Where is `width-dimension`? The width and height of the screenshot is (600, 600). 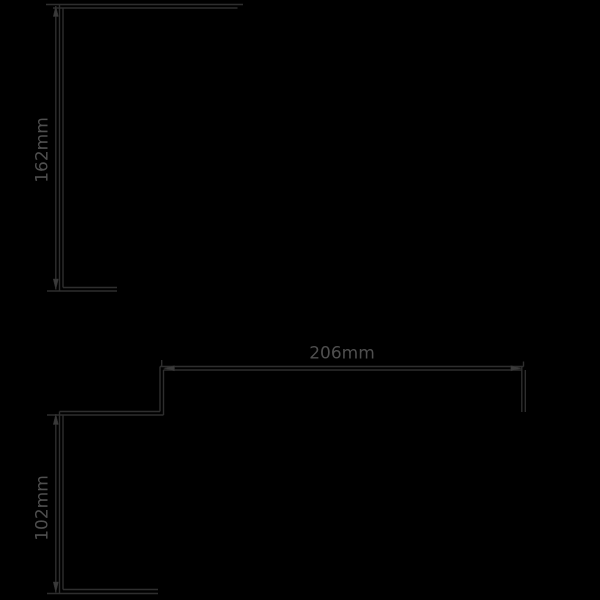
width-dimension is located at coordinates (343, 366).